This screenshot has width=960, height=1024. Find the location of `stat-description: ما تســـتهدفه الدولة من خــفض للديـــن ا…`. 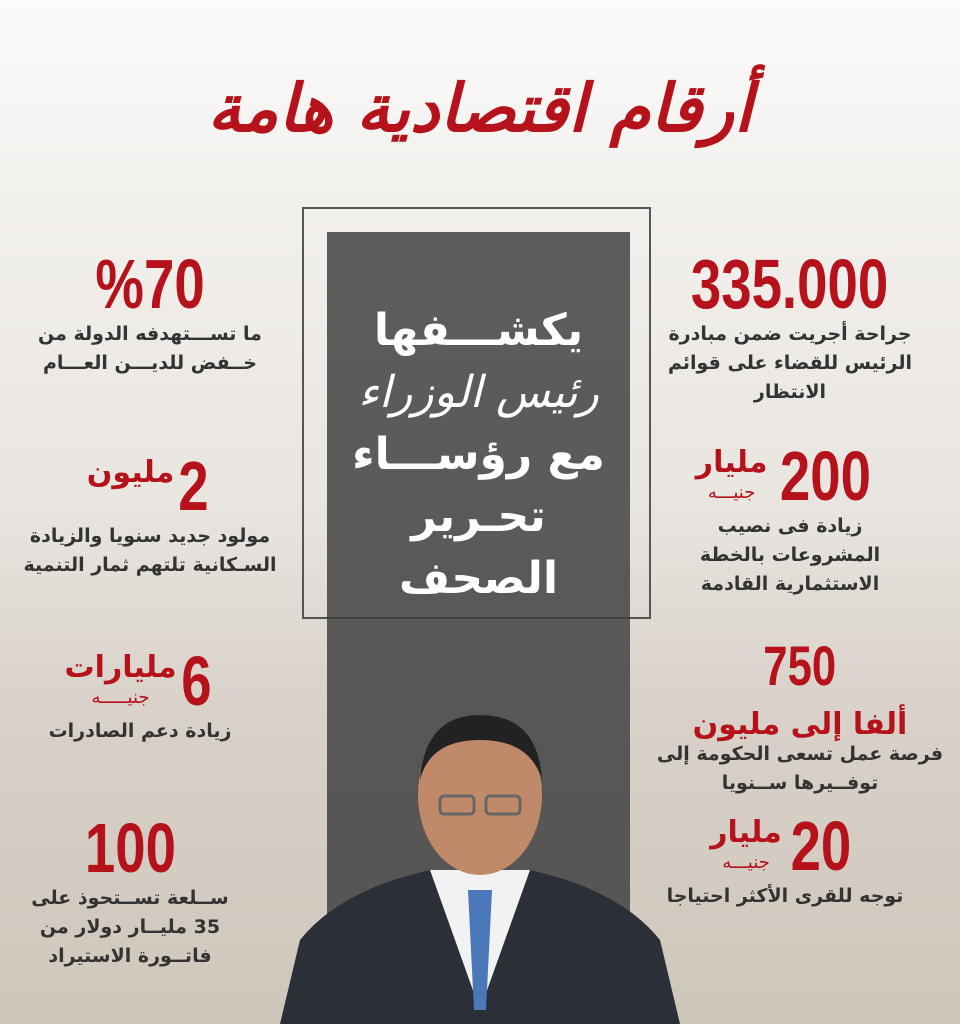

stat-description: ما تســـتهدفه الدولة من خــفض للديـــن ا… is located at coordinates (150, 348).